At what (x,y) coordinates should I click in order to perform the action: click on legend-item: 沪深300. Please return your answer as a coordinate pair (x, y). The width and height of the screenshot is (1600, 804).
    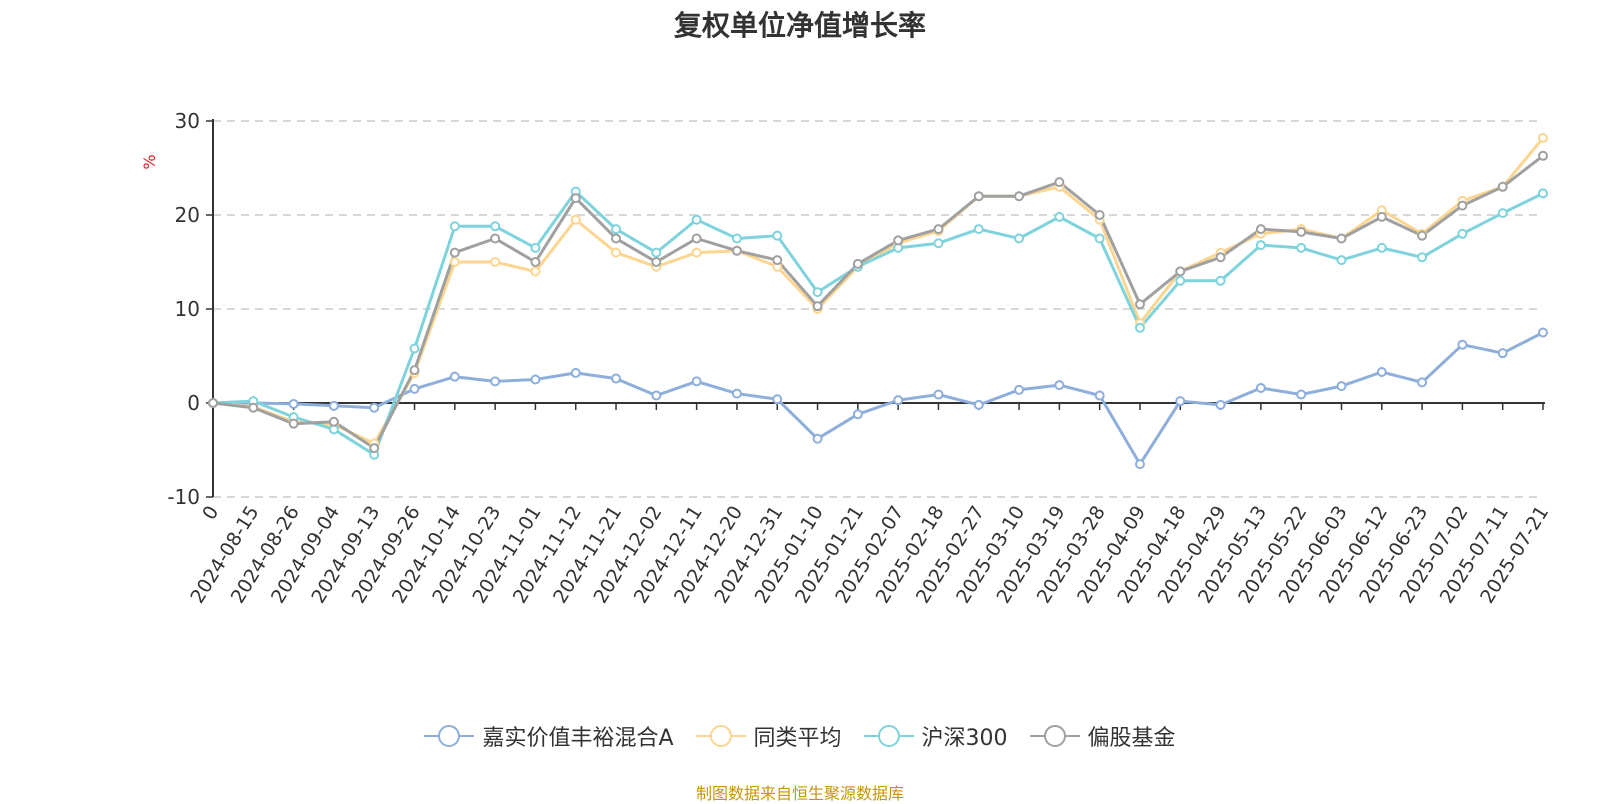
    Looking at the image, I should click on (935, 736).